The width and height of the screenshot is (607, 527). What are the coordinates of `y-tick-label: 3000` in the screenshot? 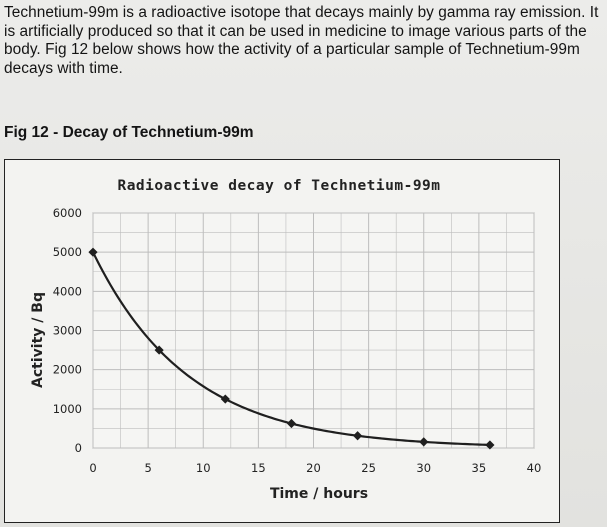 It's located at (67, 331).